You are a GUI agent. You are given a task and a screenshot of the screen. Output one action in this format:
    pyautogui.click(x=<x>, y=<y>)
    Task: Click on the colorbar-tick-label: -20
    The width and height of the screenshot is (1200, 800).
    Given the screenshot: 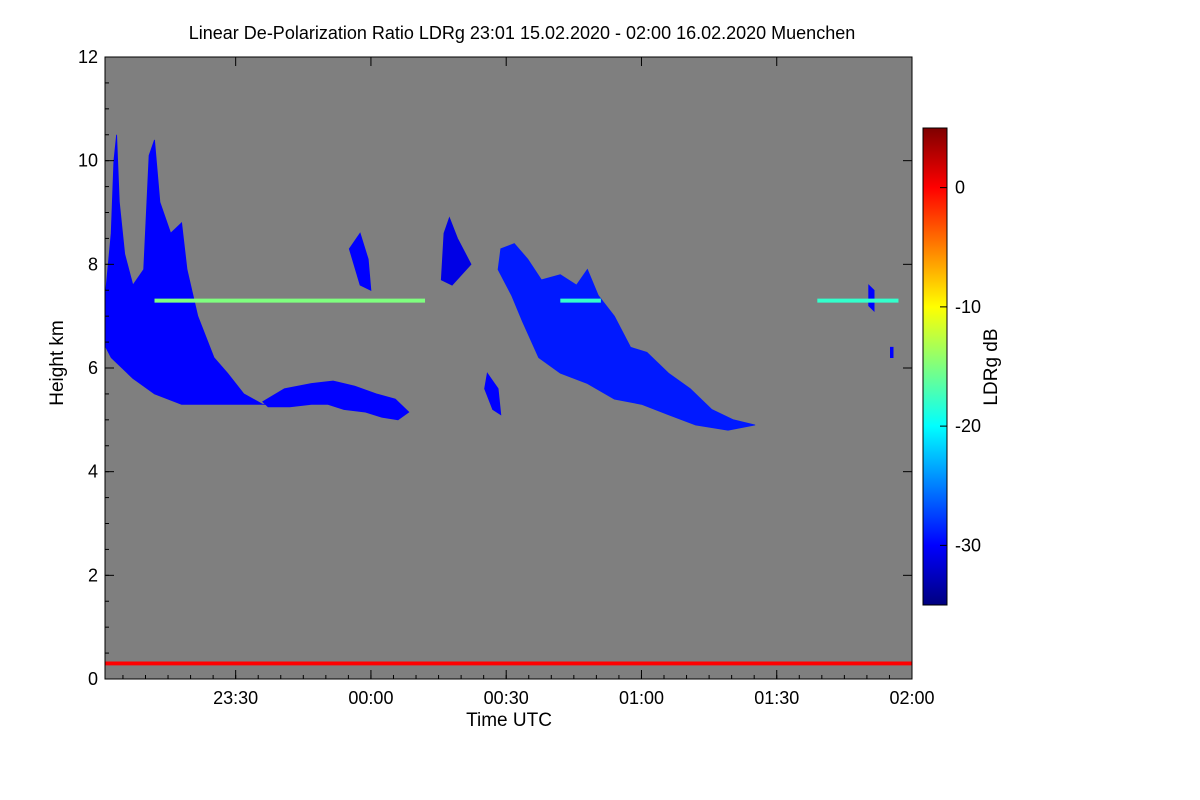 What is the action you would take?
    pyautogui.click(x=968, y=426)
    